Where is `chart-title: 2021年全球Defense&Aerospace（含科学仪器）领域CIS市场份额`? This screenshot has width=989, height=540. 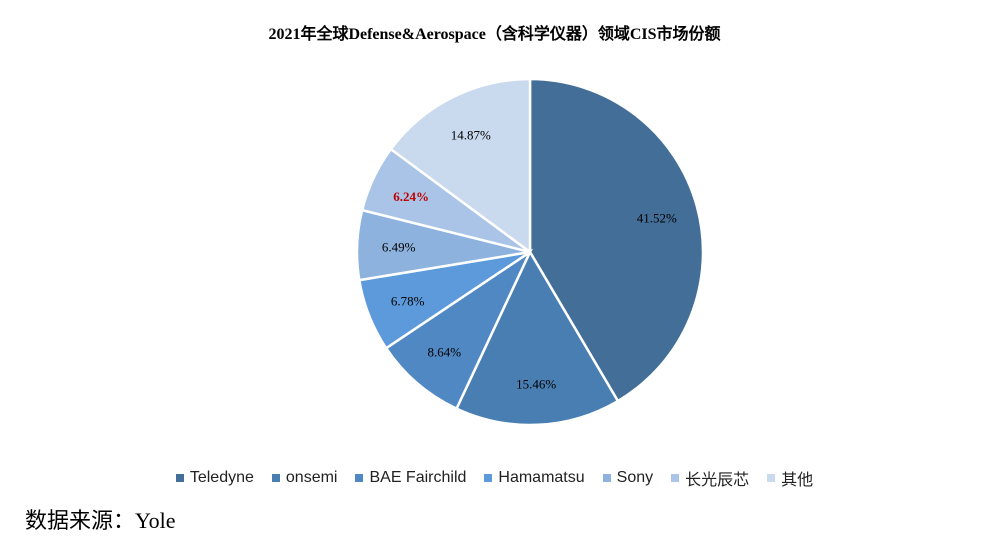 chart-title: 2021年全球Defense&Aerospace（含科学仪器）领域CIS市场份额 is located at coordinates (494, 34).